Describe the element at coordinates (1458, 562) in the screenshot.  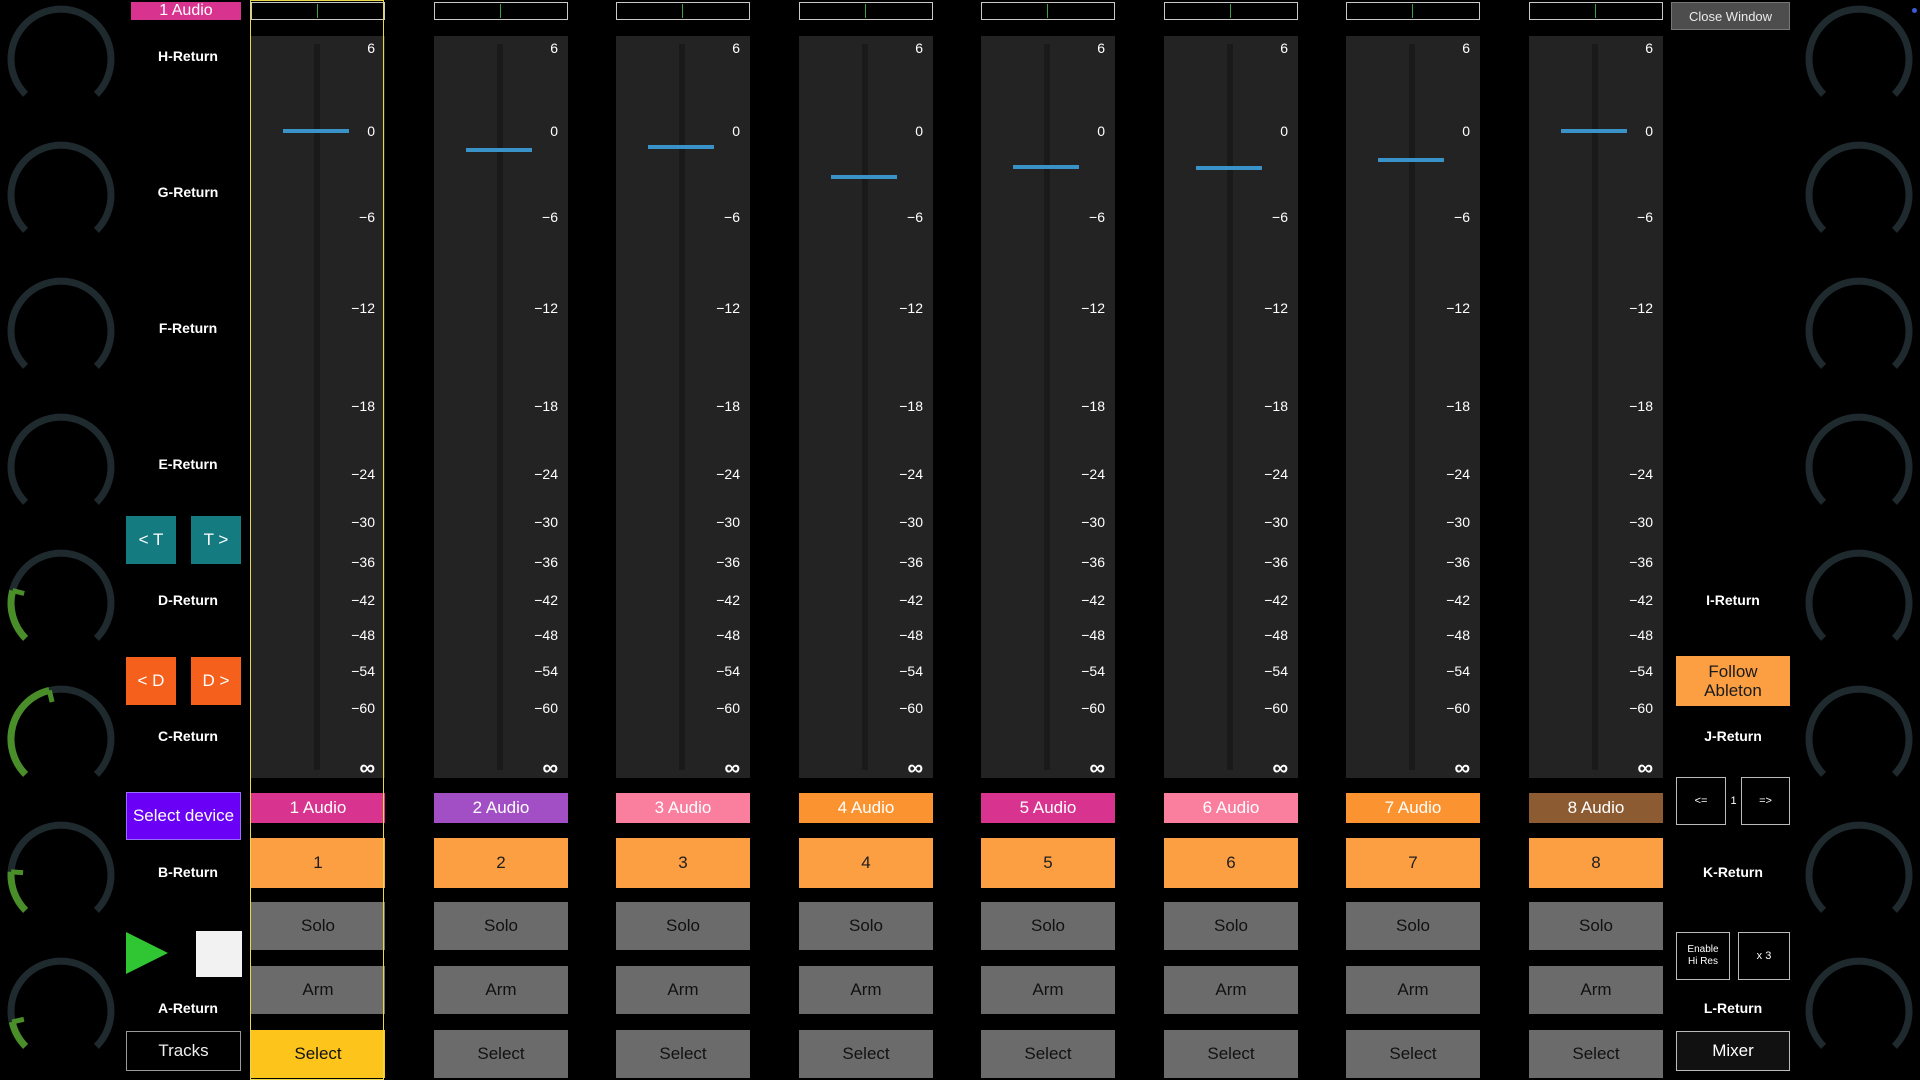
I see `scale-label: −36` at that location.